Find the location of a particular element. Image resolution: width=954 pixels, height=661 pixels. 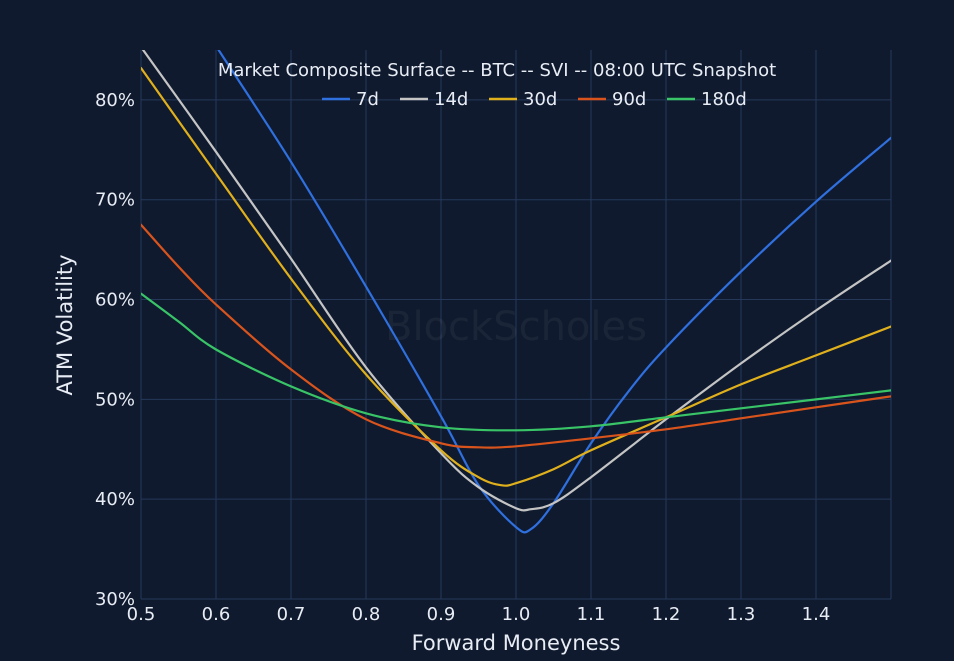

x-tick-label: 0.6 is located at coordinates (216, 614).